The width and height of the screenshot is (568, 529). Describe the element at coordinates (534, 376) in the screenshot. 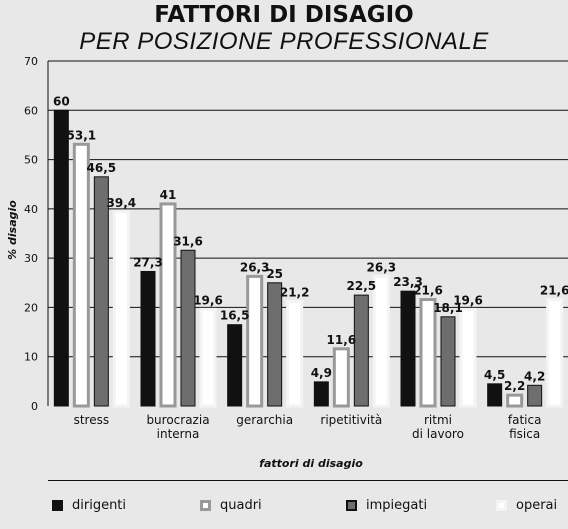

I see `value-label: 4,2` at that location.